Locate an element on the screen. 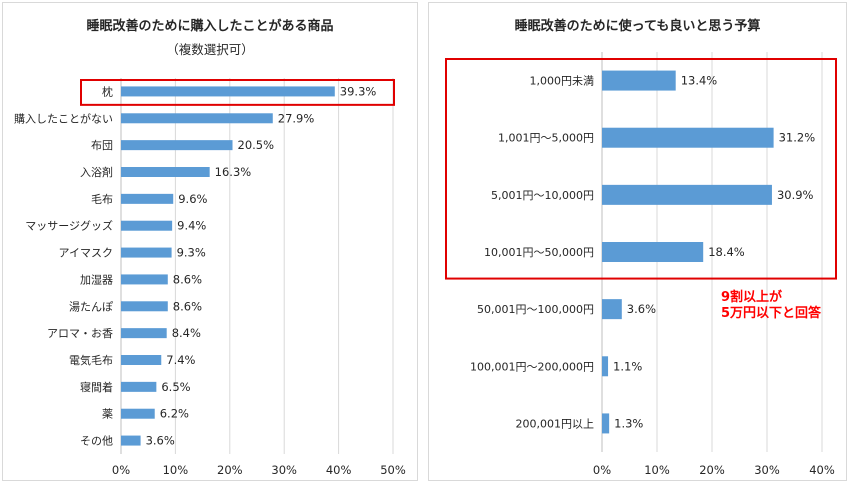  data-label: 16.3% is located at coordinates (233, 172).